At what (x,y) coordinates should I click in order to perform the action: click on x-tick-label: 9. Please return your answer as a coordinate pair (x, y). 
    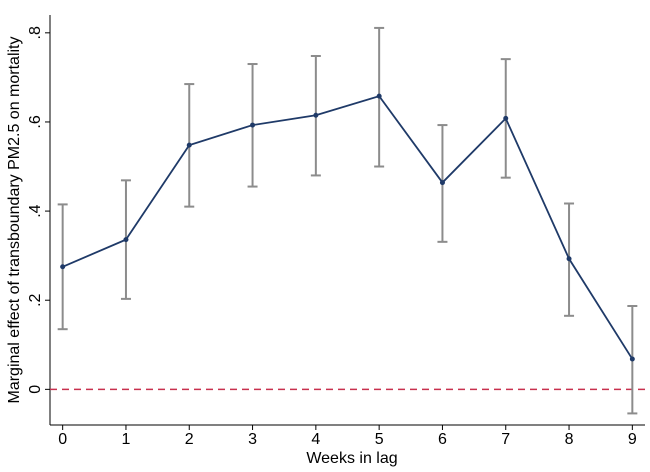
    Looking at the image, I should click on (632, 439).